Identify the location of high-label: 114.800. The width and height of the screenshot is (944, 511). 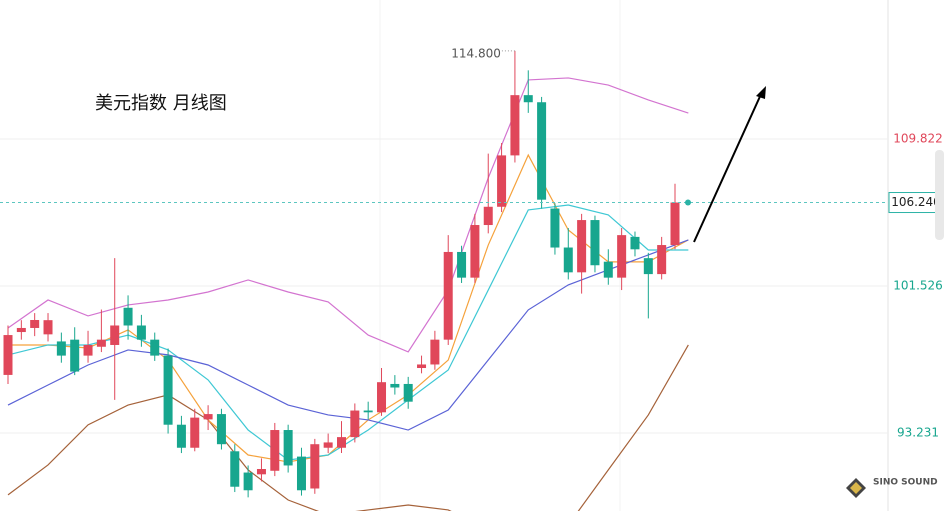
(476, 53).